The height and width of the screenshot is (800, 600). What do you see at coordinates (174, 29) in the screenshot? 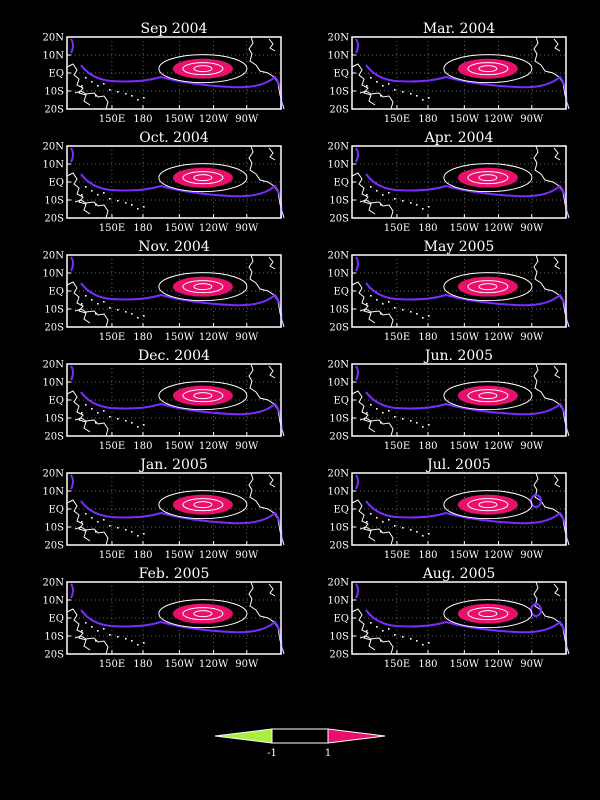
I see `panel-title: Sep 2004` at bounding box center [174, 29].